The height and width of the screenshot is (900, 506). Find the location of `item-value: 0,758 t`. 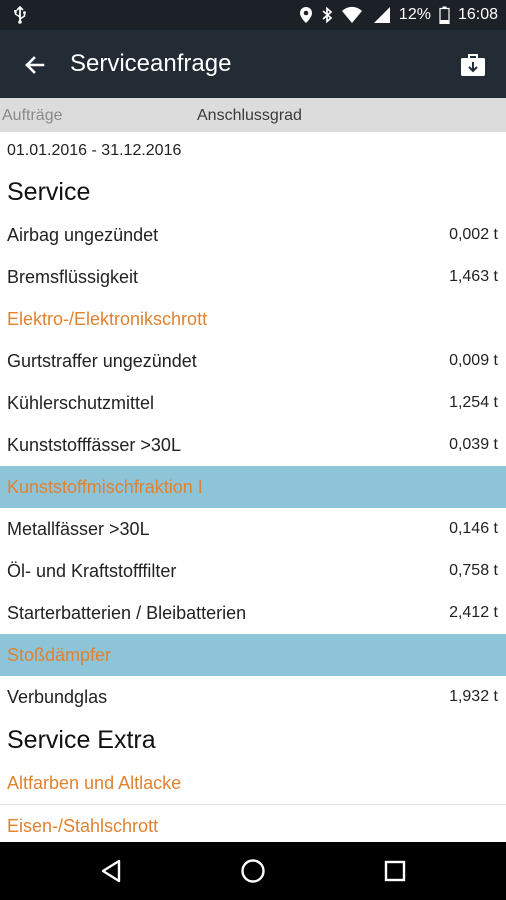

item-value: 0,758 t is located at coordinates (473, 570).